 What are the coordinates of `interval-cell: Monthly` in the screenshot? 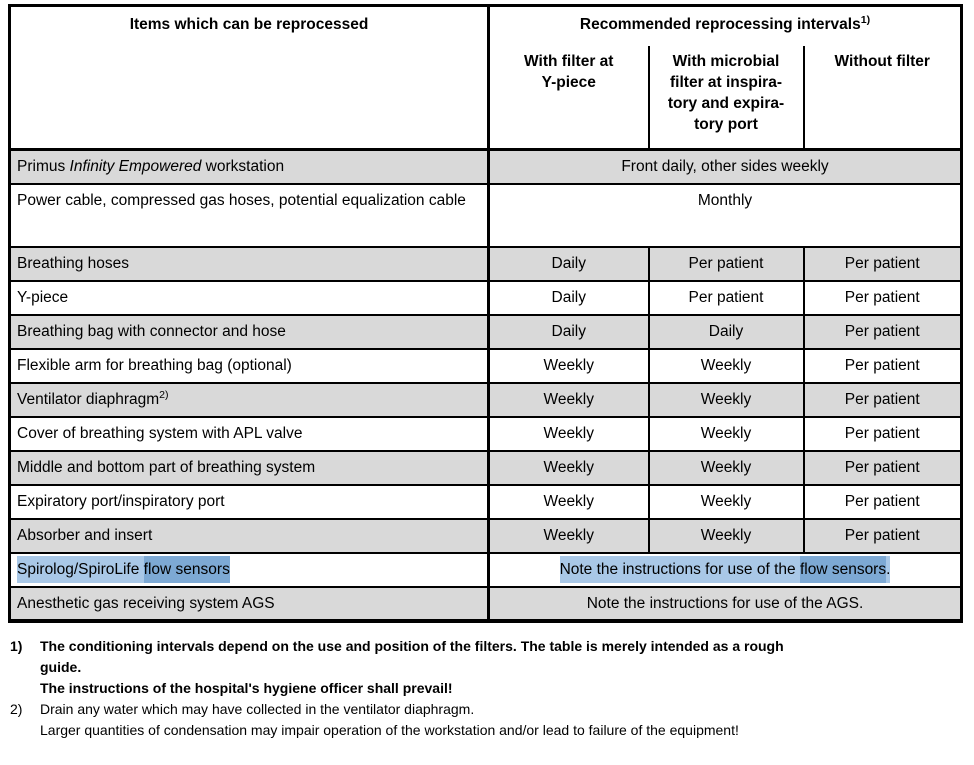 It's located at (725, 215).